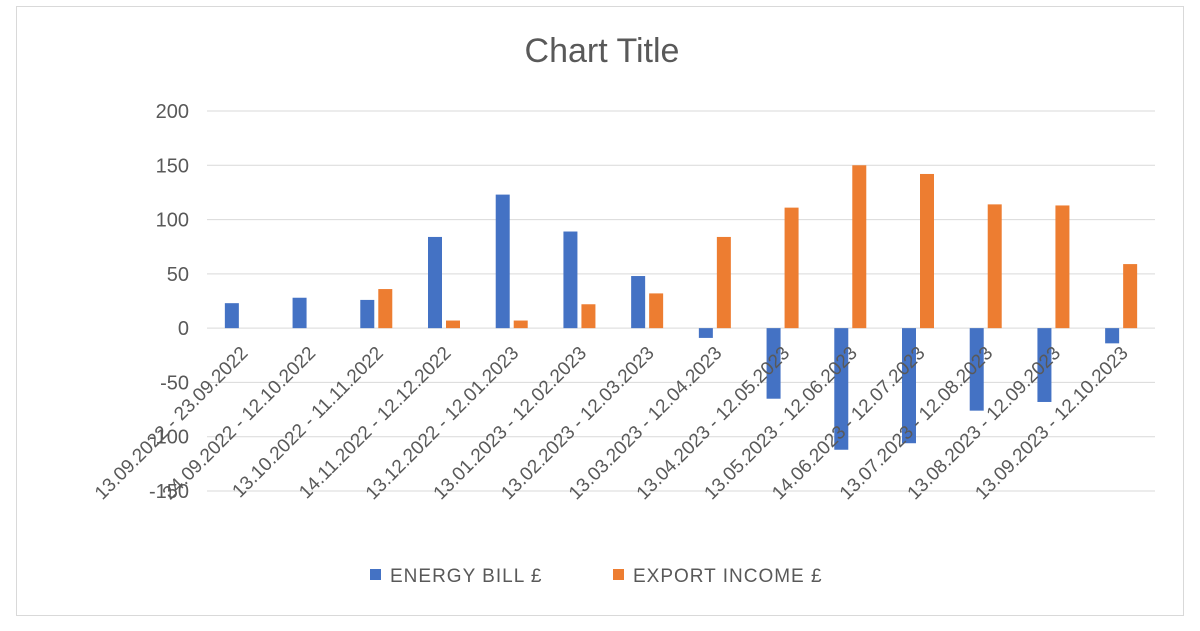 The height and width of the screenshot is (631, 1200). What do you see at coordinates (618, 574) in the screenshot?
I see `legend-swatch-export-income` at bounding box center [618, 574].